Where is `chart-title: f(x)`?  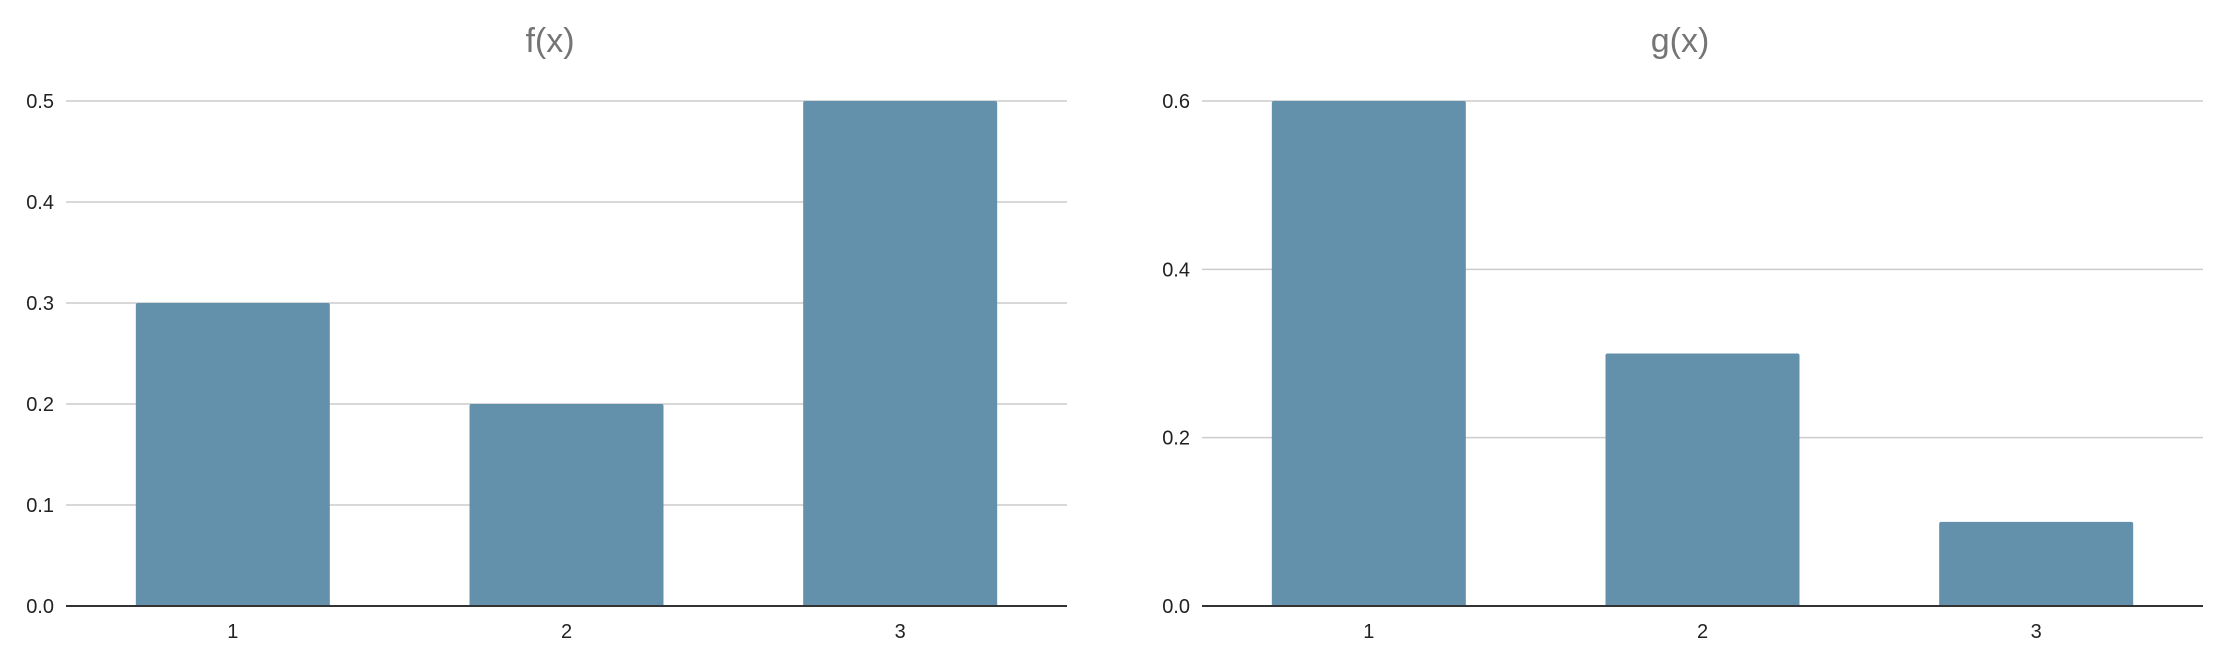 chart-title: f(x) is located at coordinates (550, 41).